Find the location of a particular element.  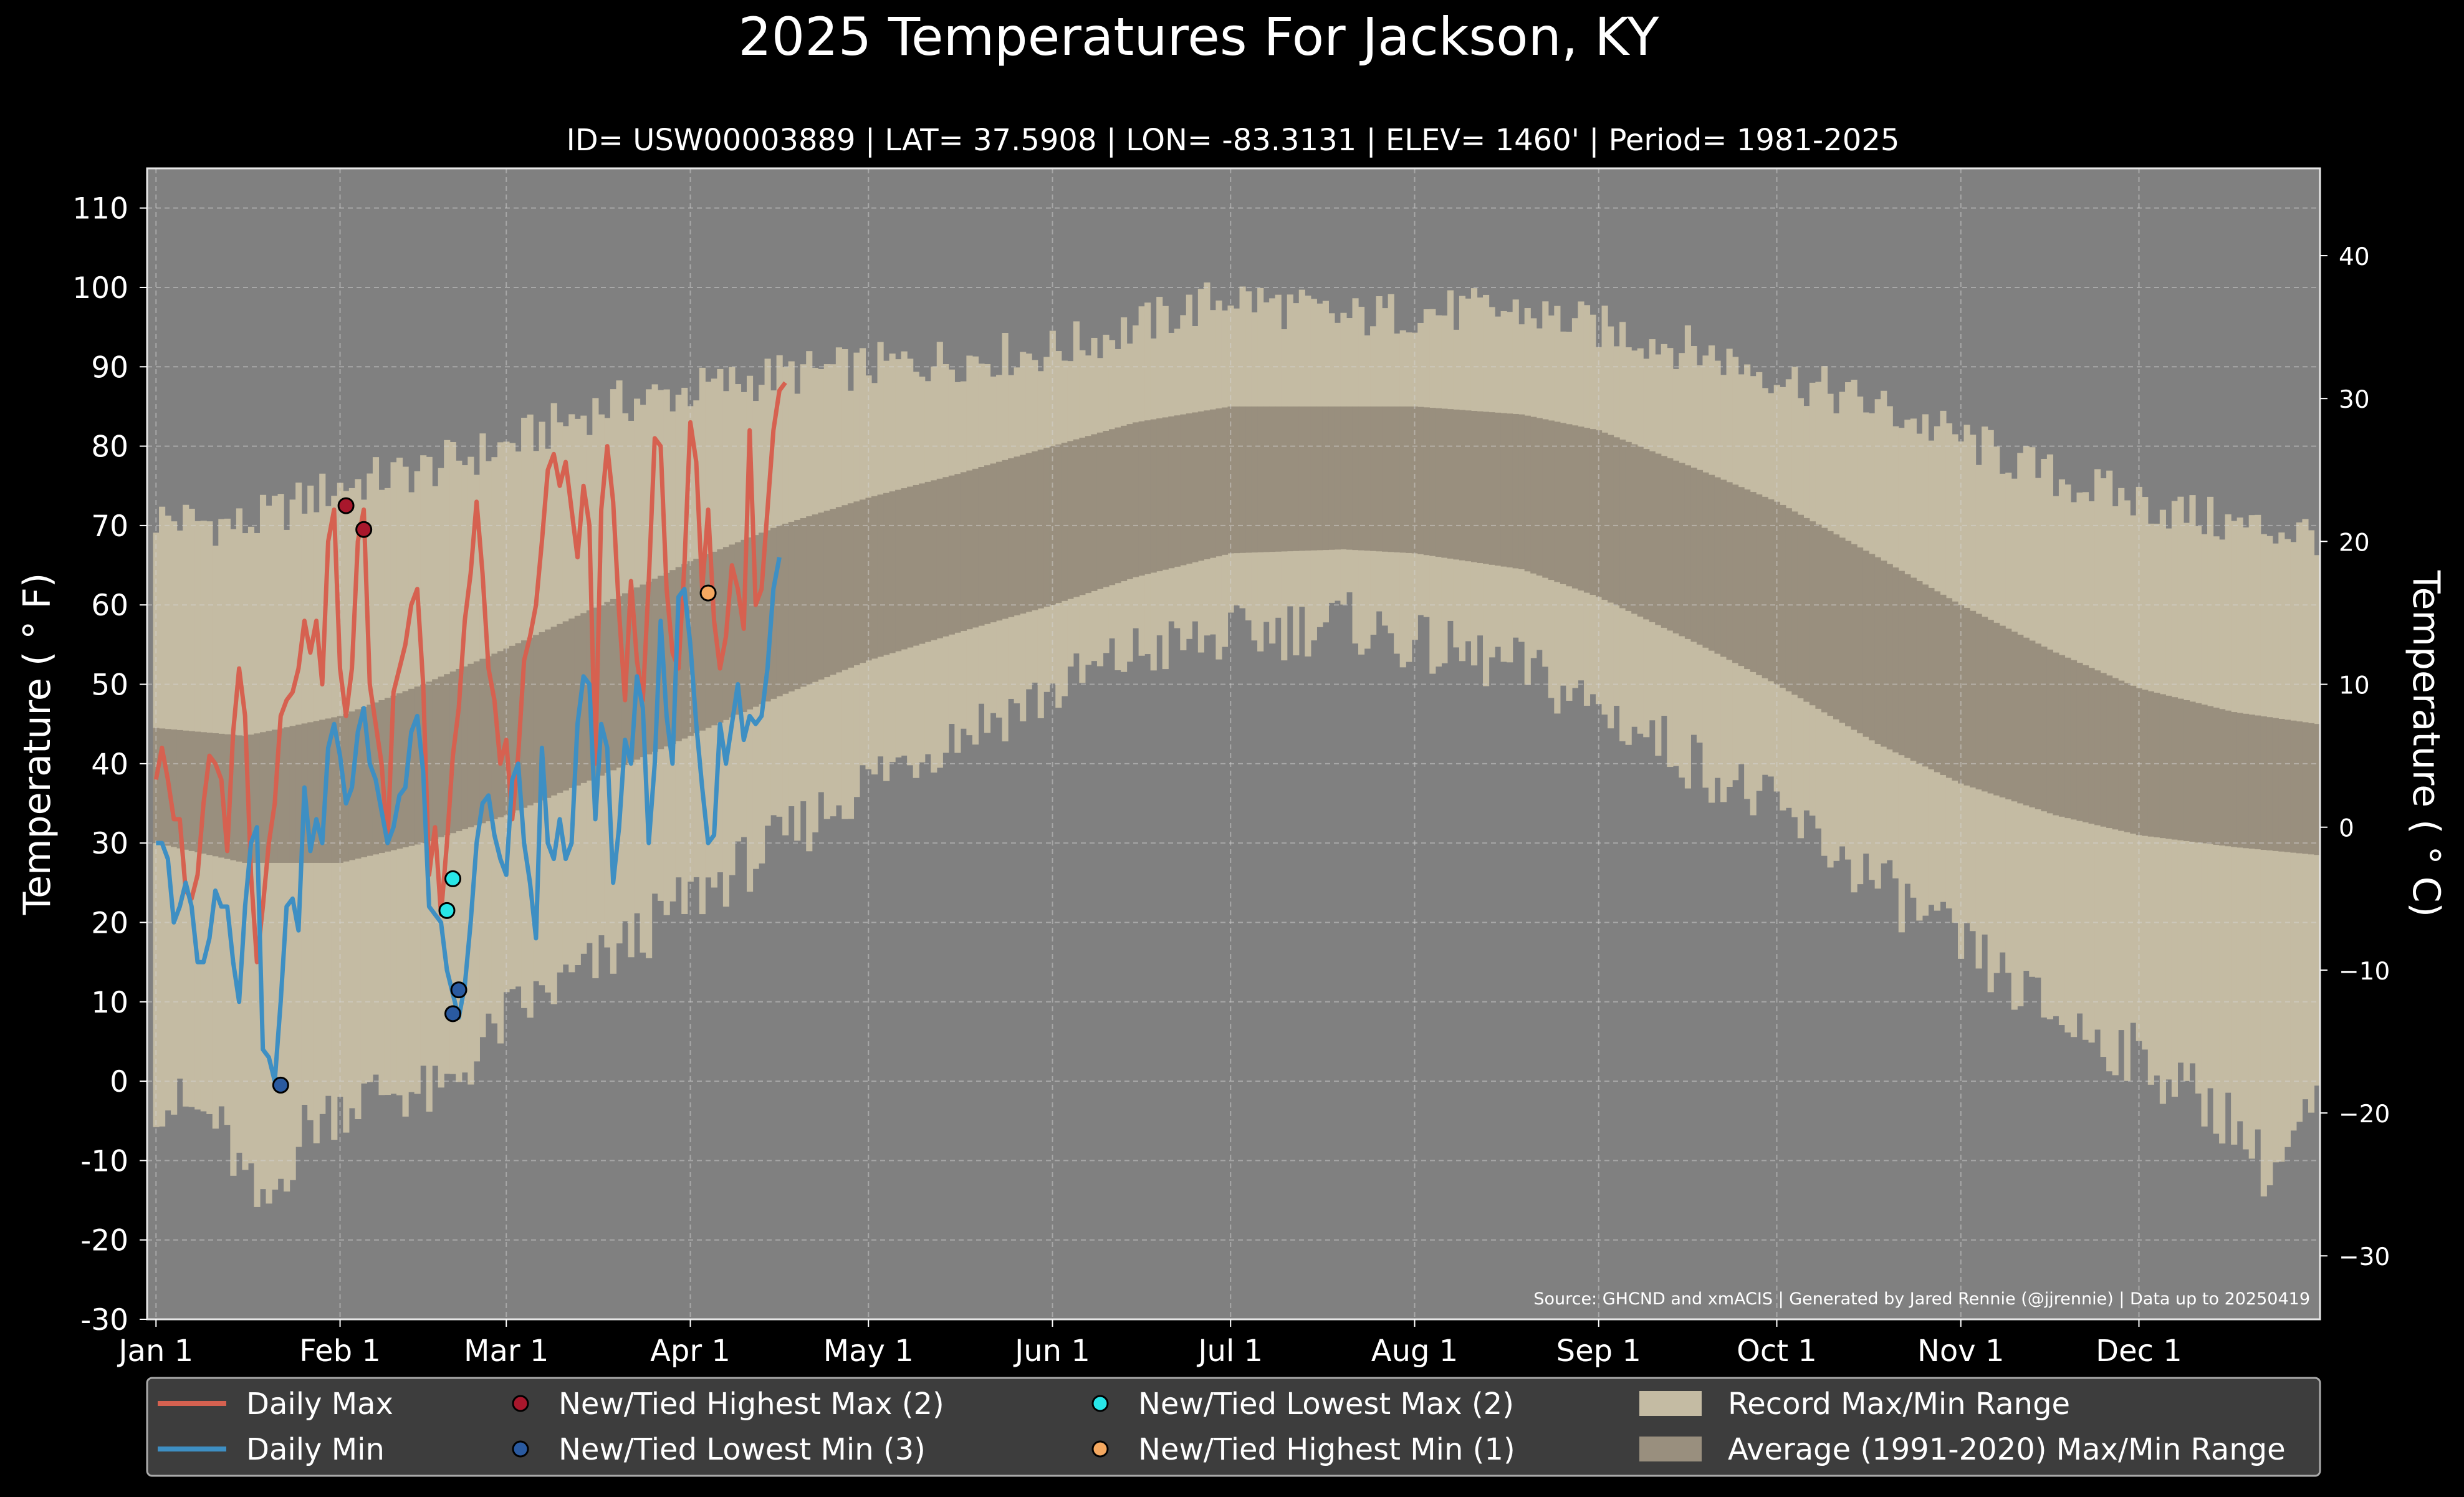

legend-swatch-marker is located at coordinates (520, 1403).